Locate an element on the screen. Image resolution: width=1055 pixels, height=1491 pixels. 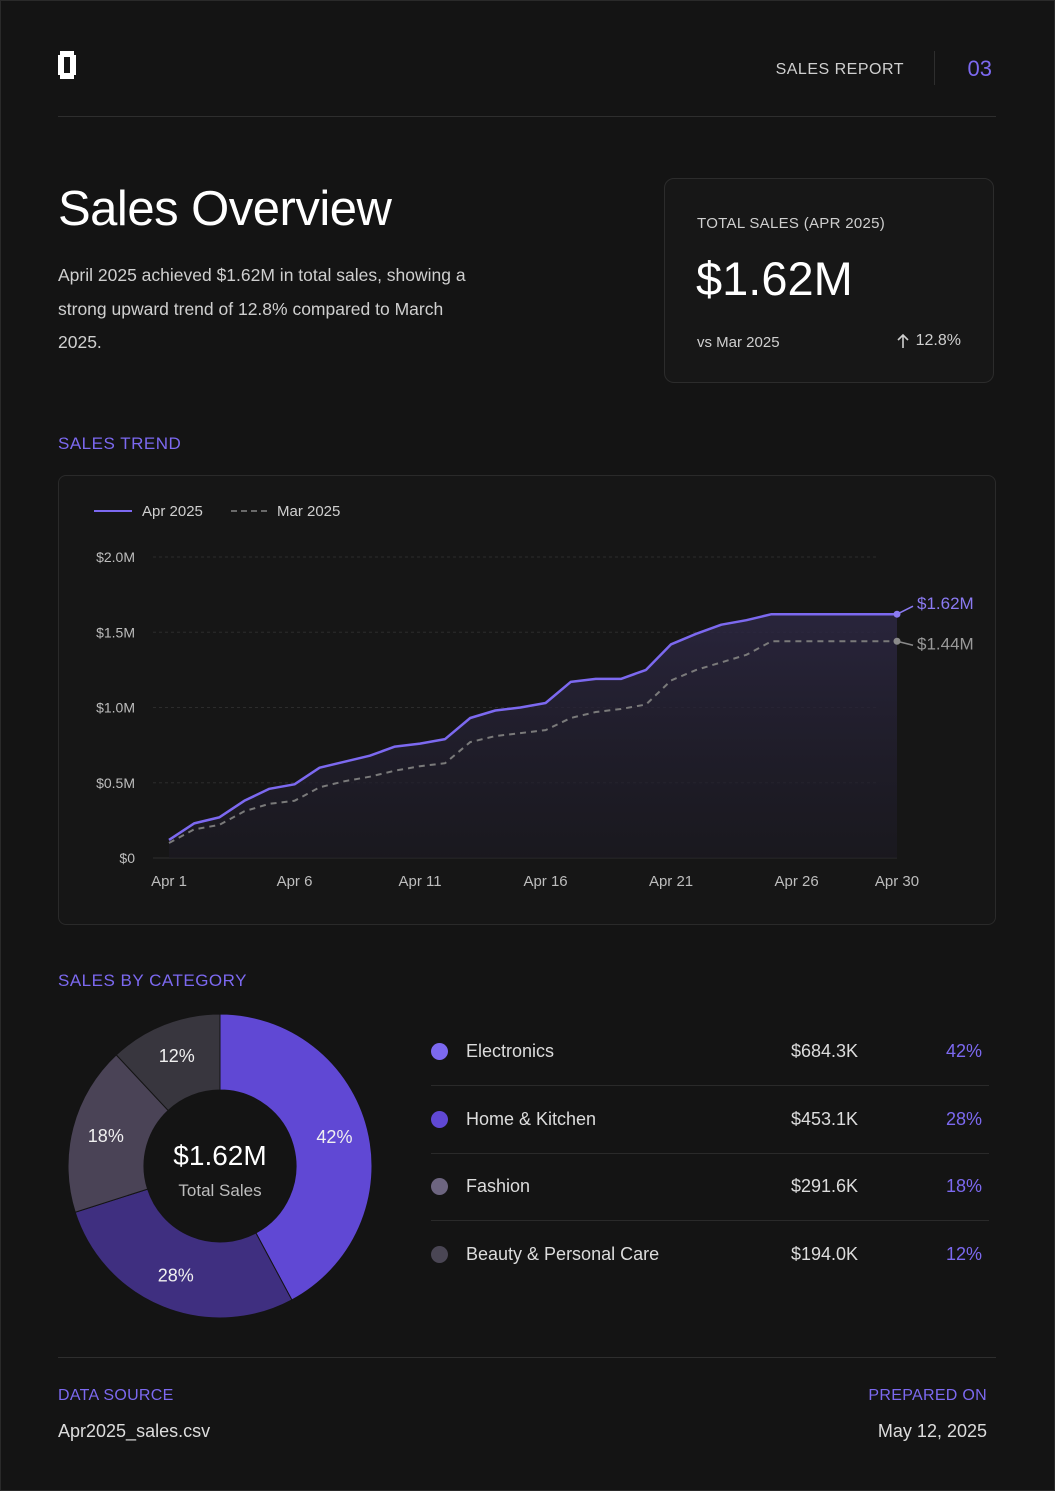
category-percent: 42% is located at coordinates (963, 1051).